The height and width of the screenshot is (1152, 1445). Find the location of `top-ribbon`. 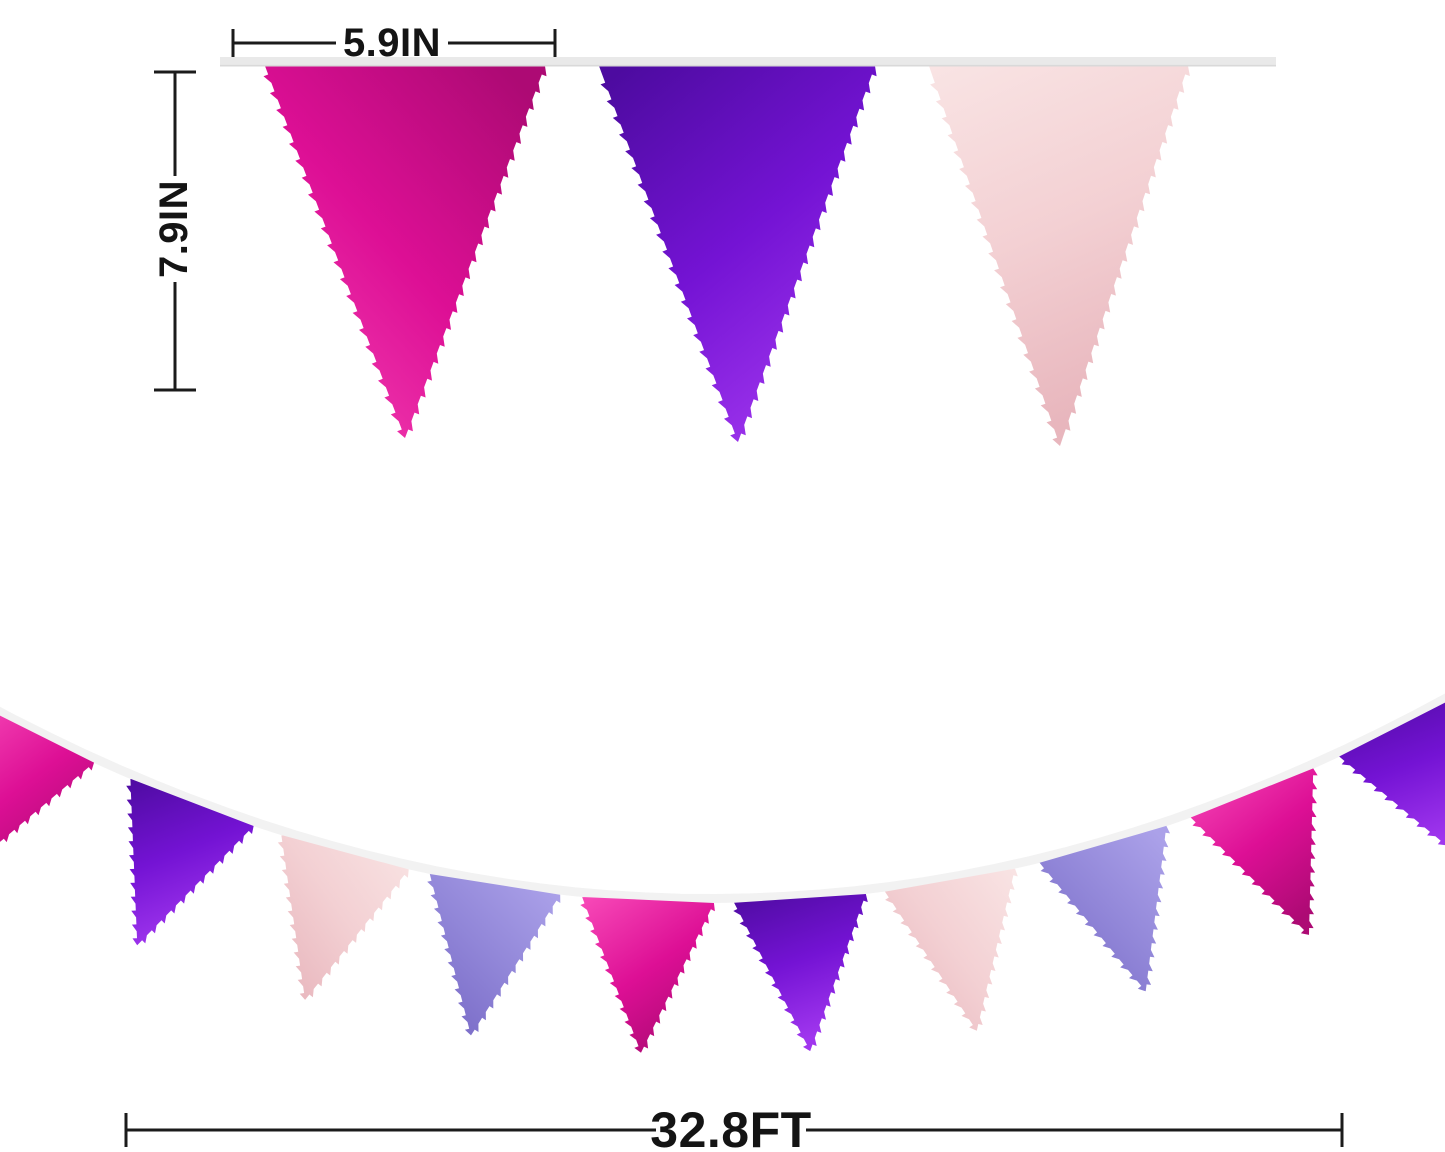

top-ribbon is located at coordinates (748, 61).